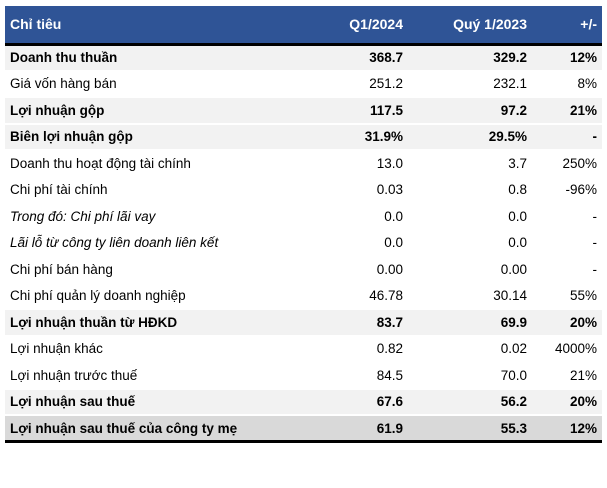 This screenshot has height=488, width=607. I want to click on cell-q1-2024: 67.6, so click(389, 402).